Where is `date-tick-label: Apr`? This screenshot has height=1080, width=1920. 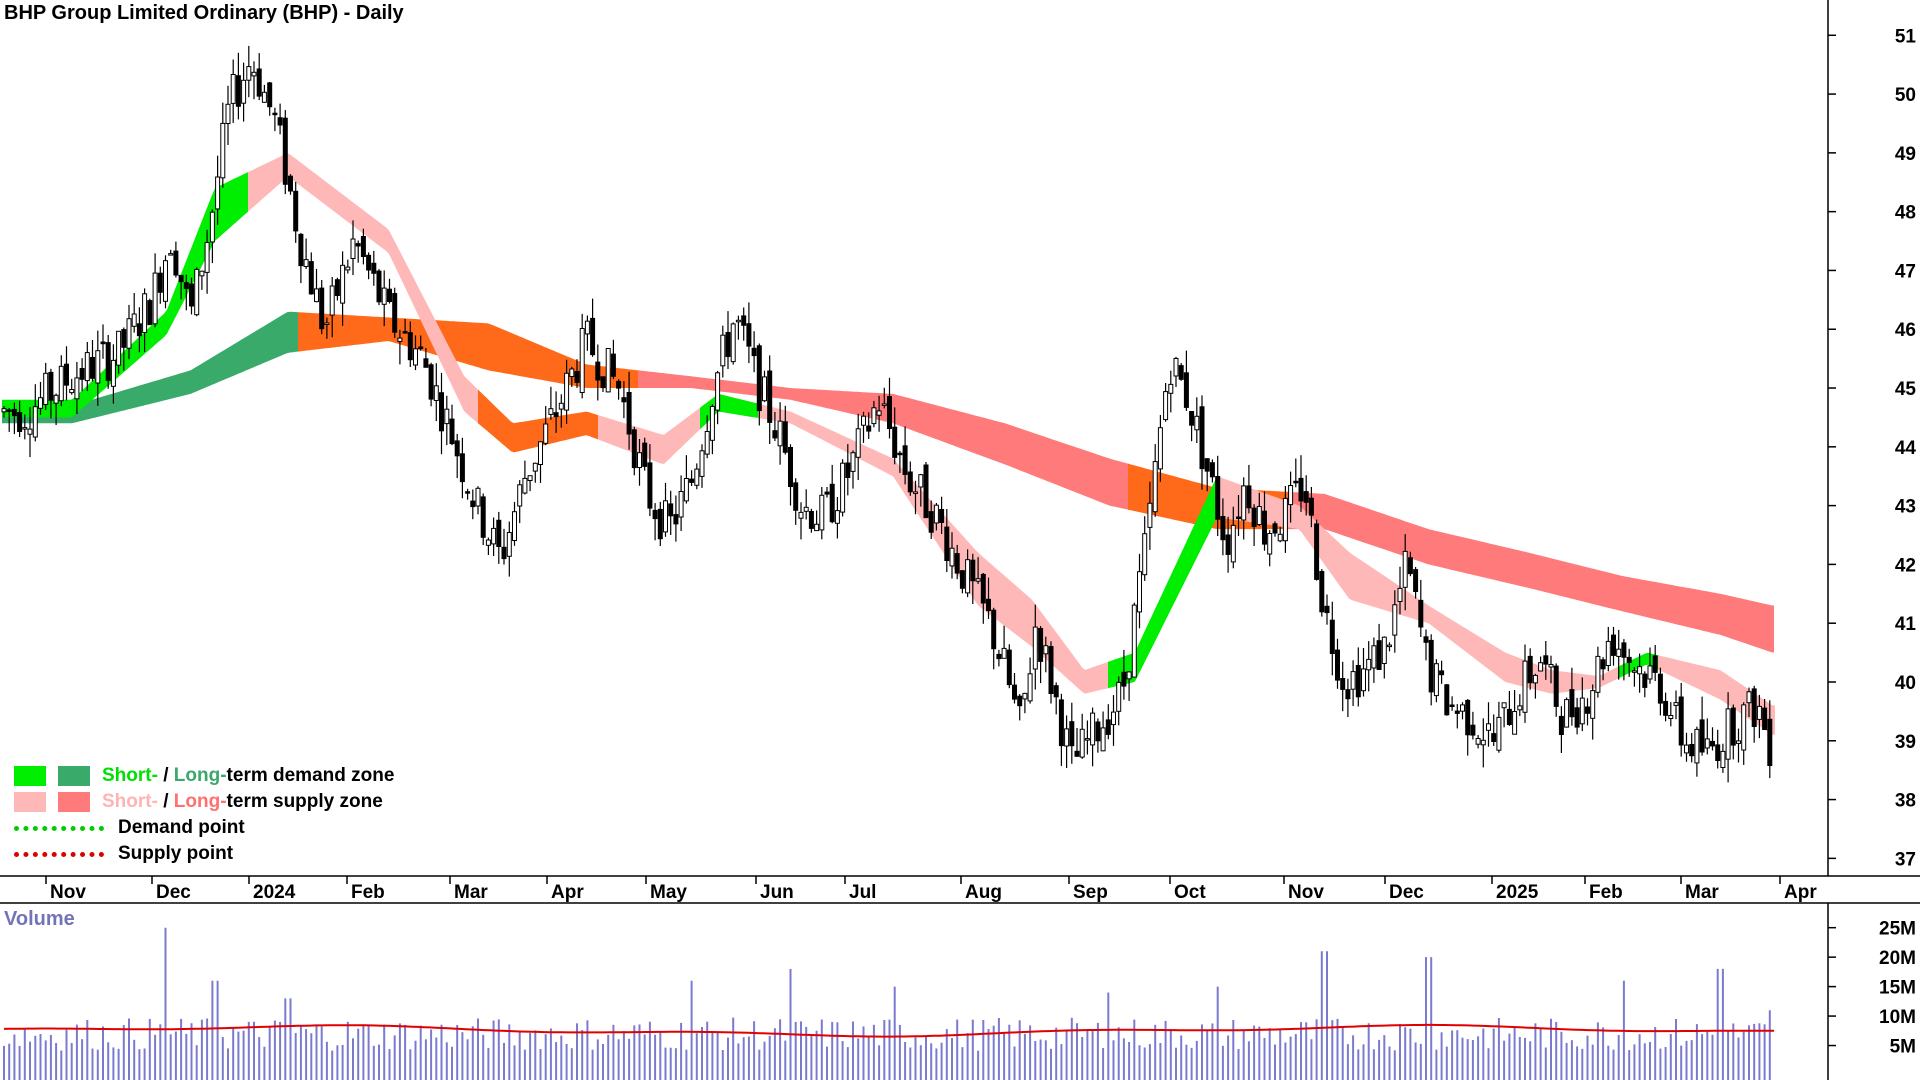
date-tick-label: Apr is located at coordinates (567, 892).